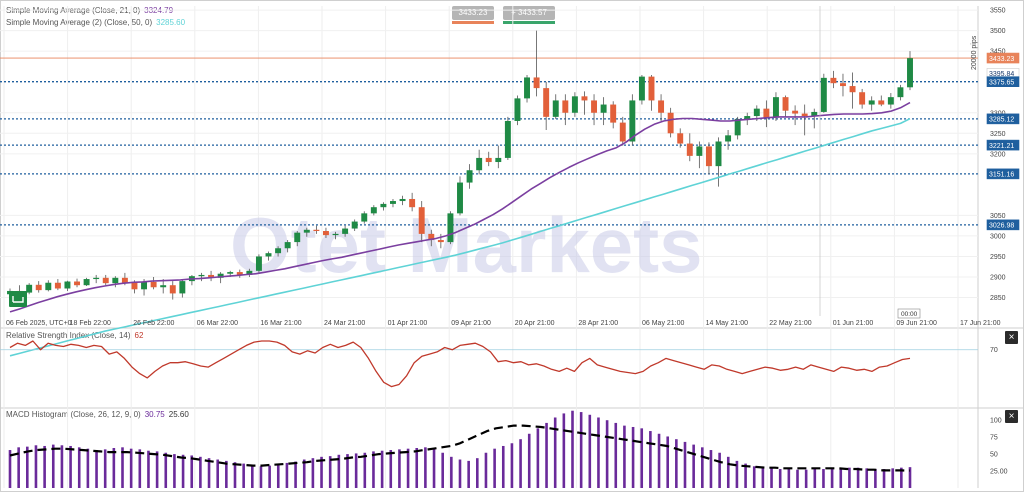  Describe the element at coordinates (1011, 337) in the screenshot. I see `rsi-close-button: ×` at that location.